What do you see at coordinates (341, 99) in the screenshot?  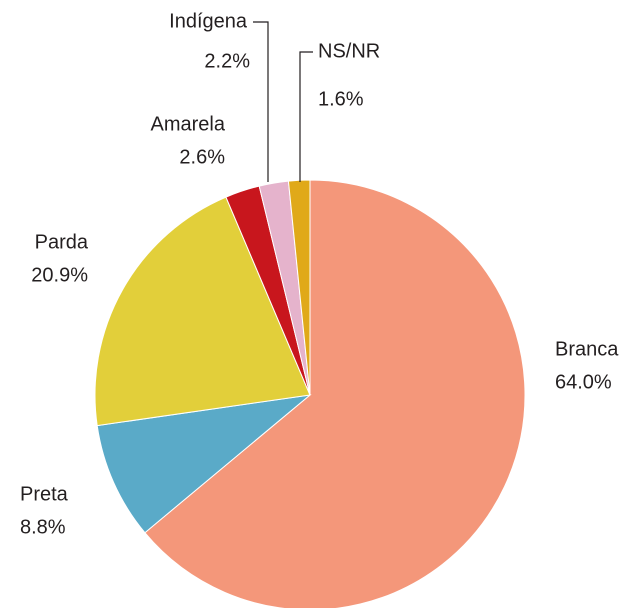 I see `value-label: 1.6%` at bounding box center [341, 99].